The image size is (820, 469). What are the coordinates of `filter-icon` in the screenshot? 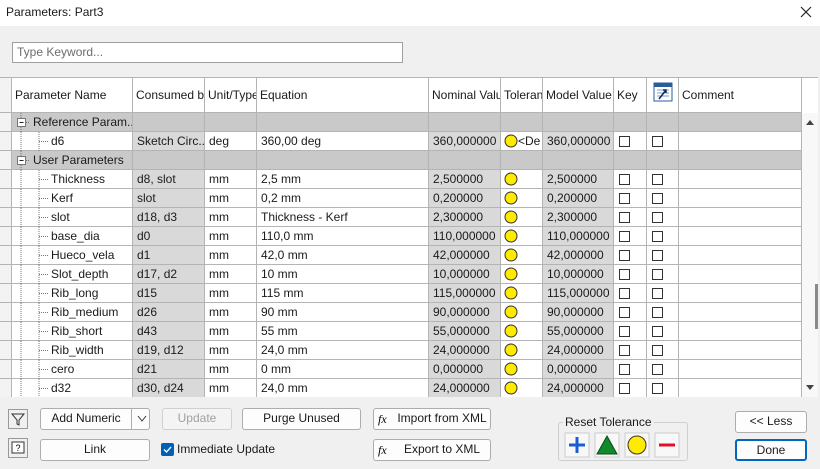 It's located at (18, 419).